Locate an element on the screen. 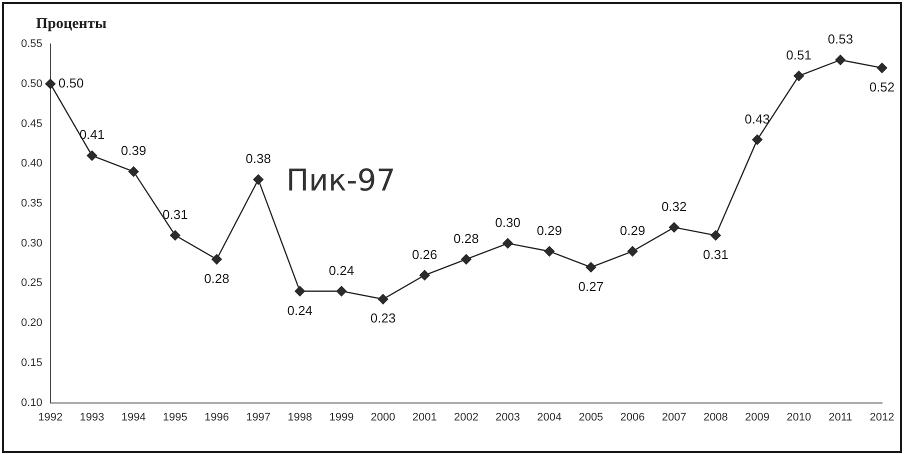 The height and width of the screenshot is (455, 904). x-tick-label: 1995 is located at coordinates (175, 417).